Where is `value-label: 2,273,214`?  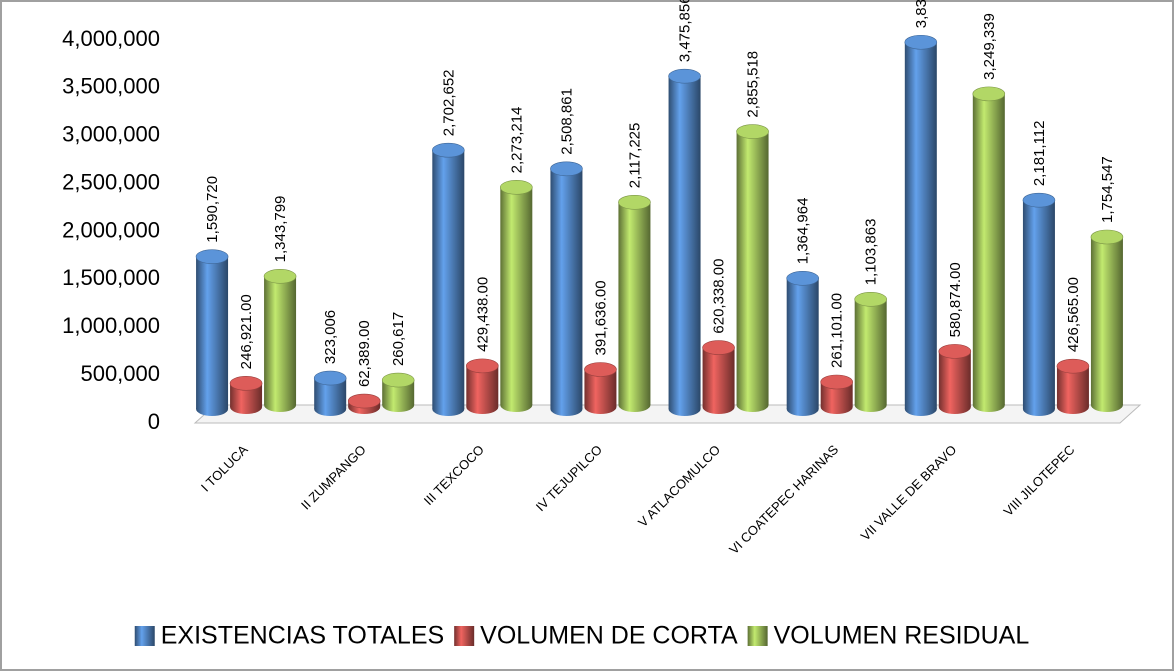
value-label: 2,273,214 is located at coordinates (516, 140).